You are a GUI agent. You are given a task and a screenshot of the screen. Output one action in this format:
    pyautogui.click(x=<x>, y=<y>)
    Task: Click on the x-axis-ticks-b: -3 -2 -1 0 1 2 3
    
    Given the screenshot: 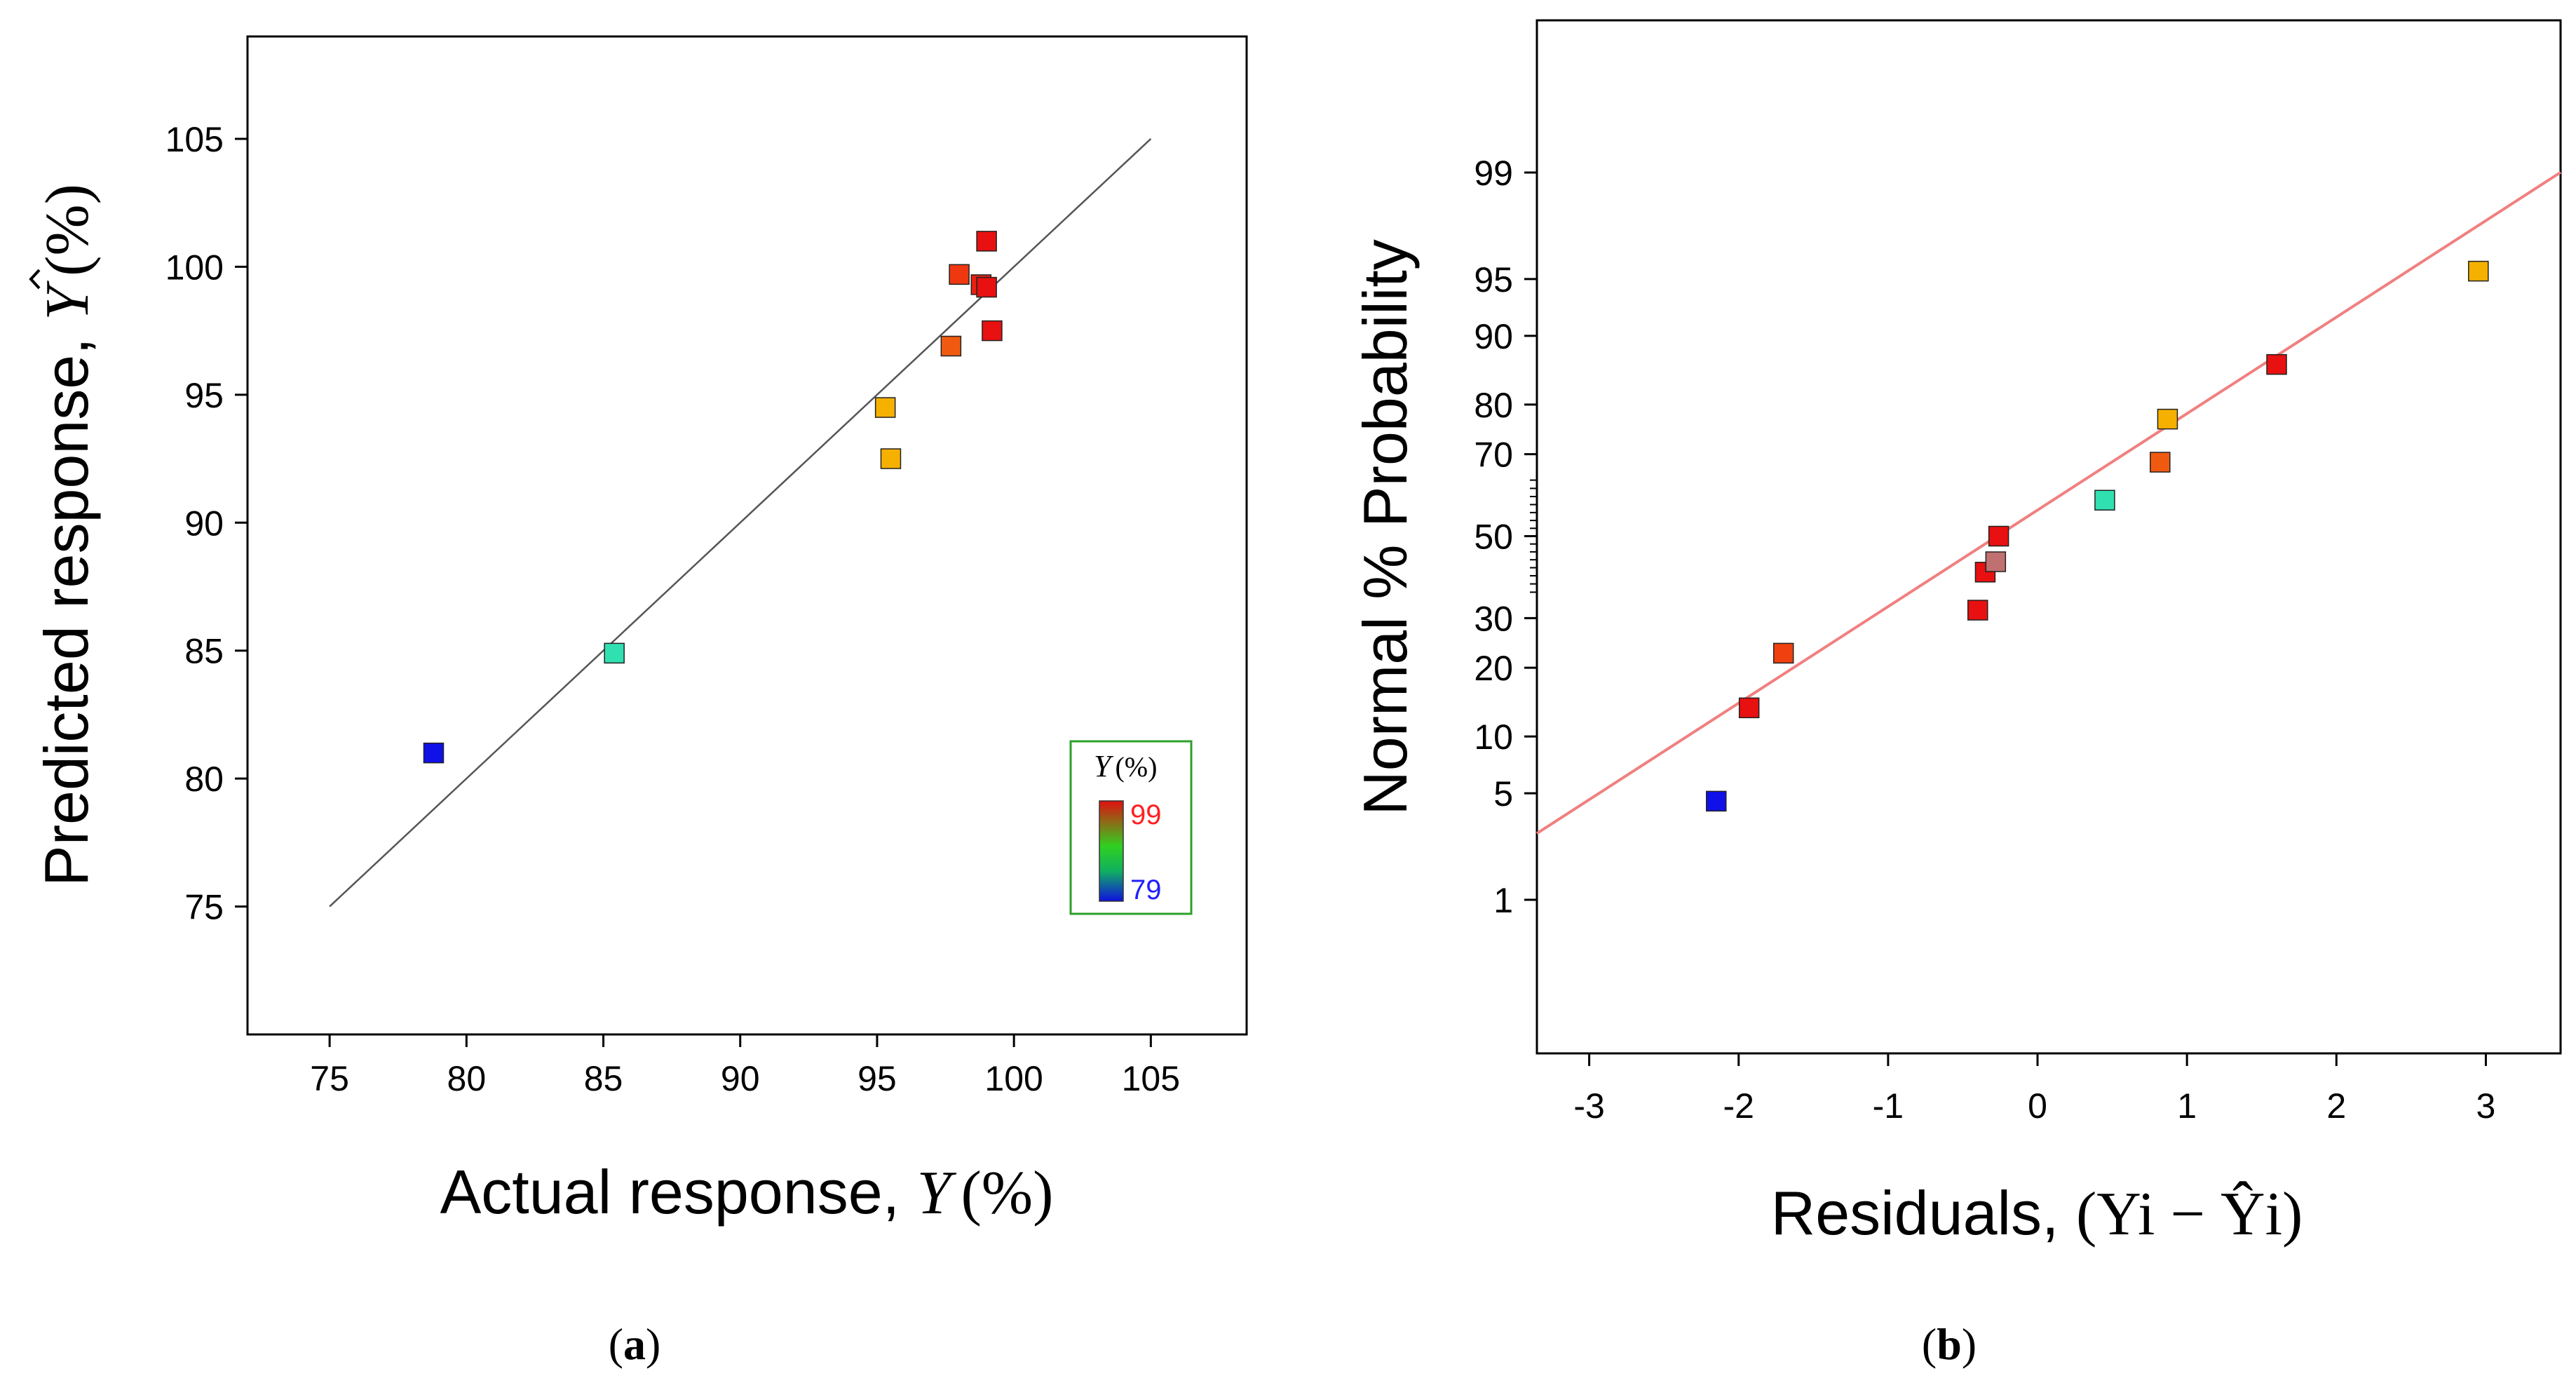 What is the action you would take?
    pyautogui.click(x=2034, y=1089)
    